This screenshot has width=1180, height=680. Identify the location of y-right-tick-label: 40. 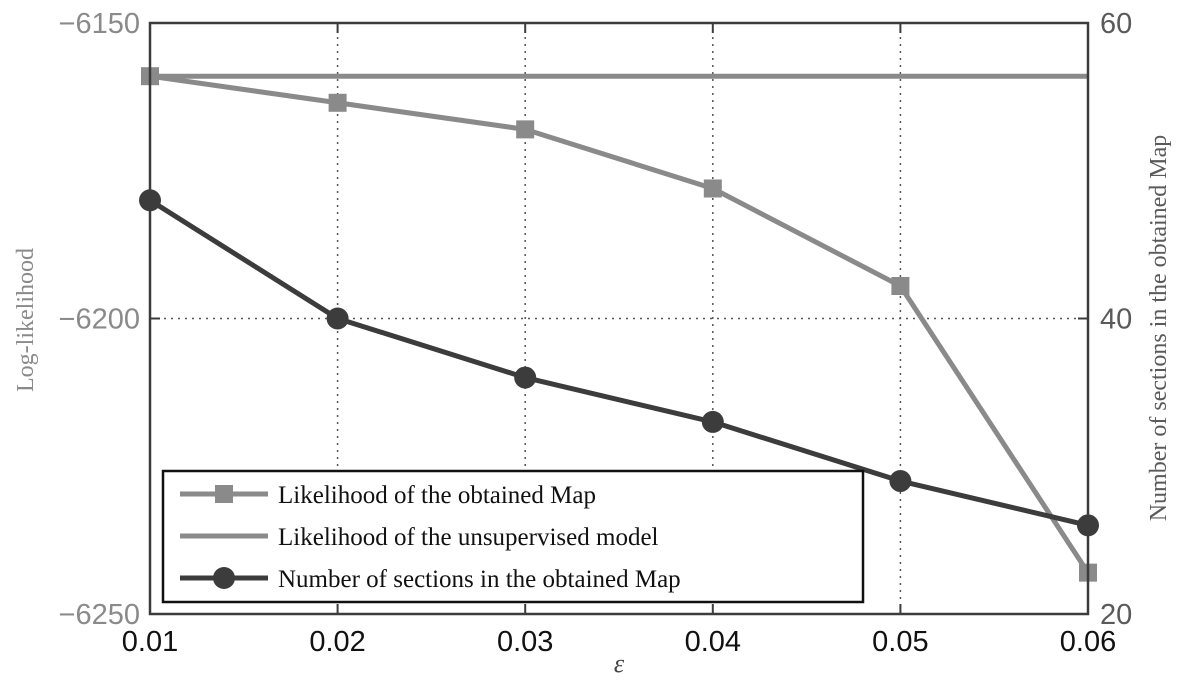
(1116, 320).